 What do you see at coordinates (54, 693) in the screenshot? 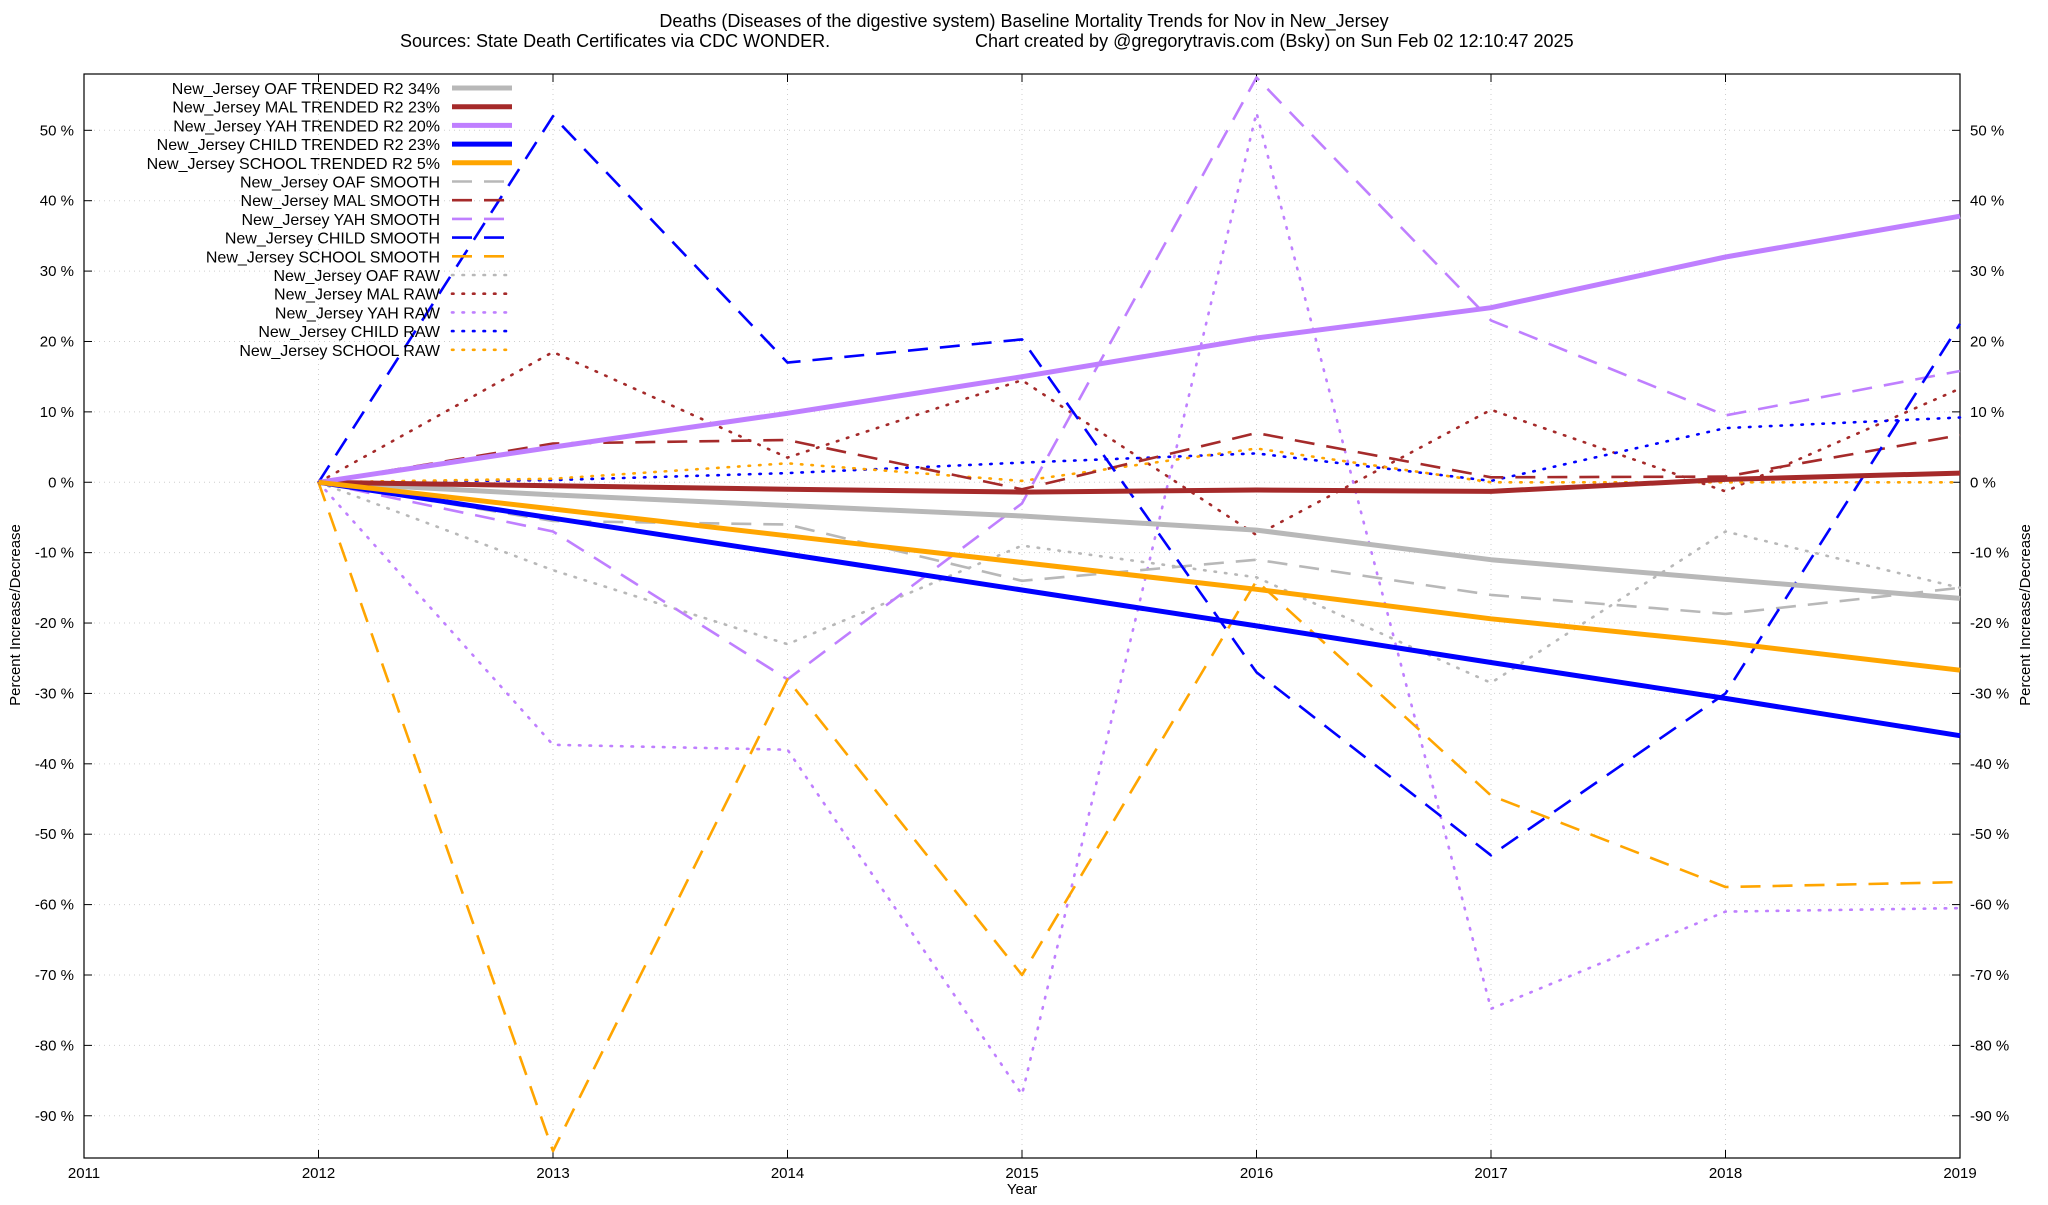
I see `y-tick-label-left: -30 %` at bounding box center [54, 693].